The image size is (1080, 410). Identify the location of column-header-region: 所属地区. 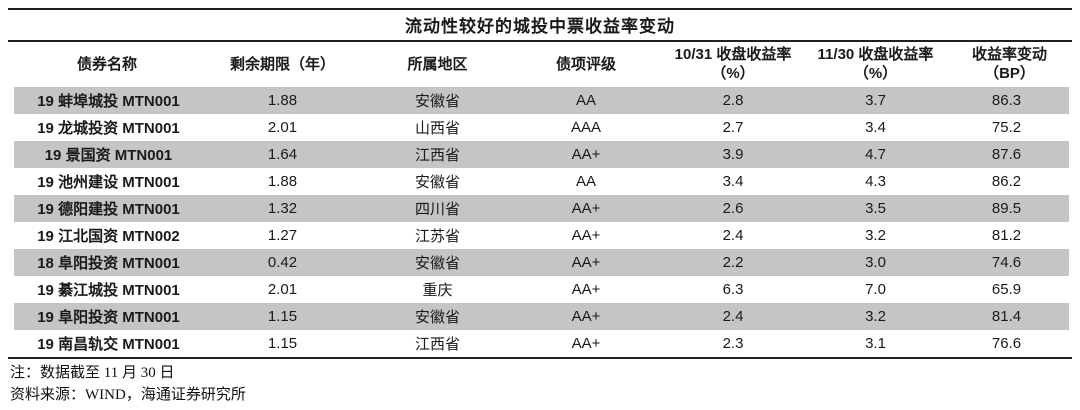
(437, 64).